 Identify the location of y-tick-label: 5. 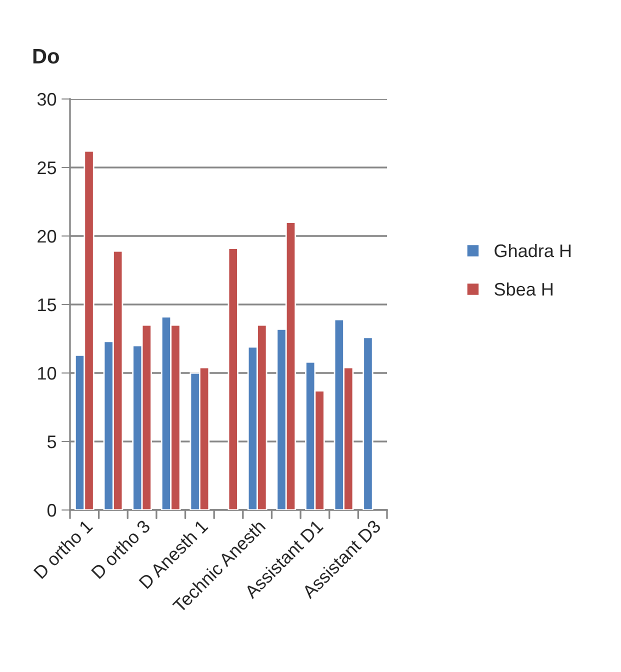
(51, 442).